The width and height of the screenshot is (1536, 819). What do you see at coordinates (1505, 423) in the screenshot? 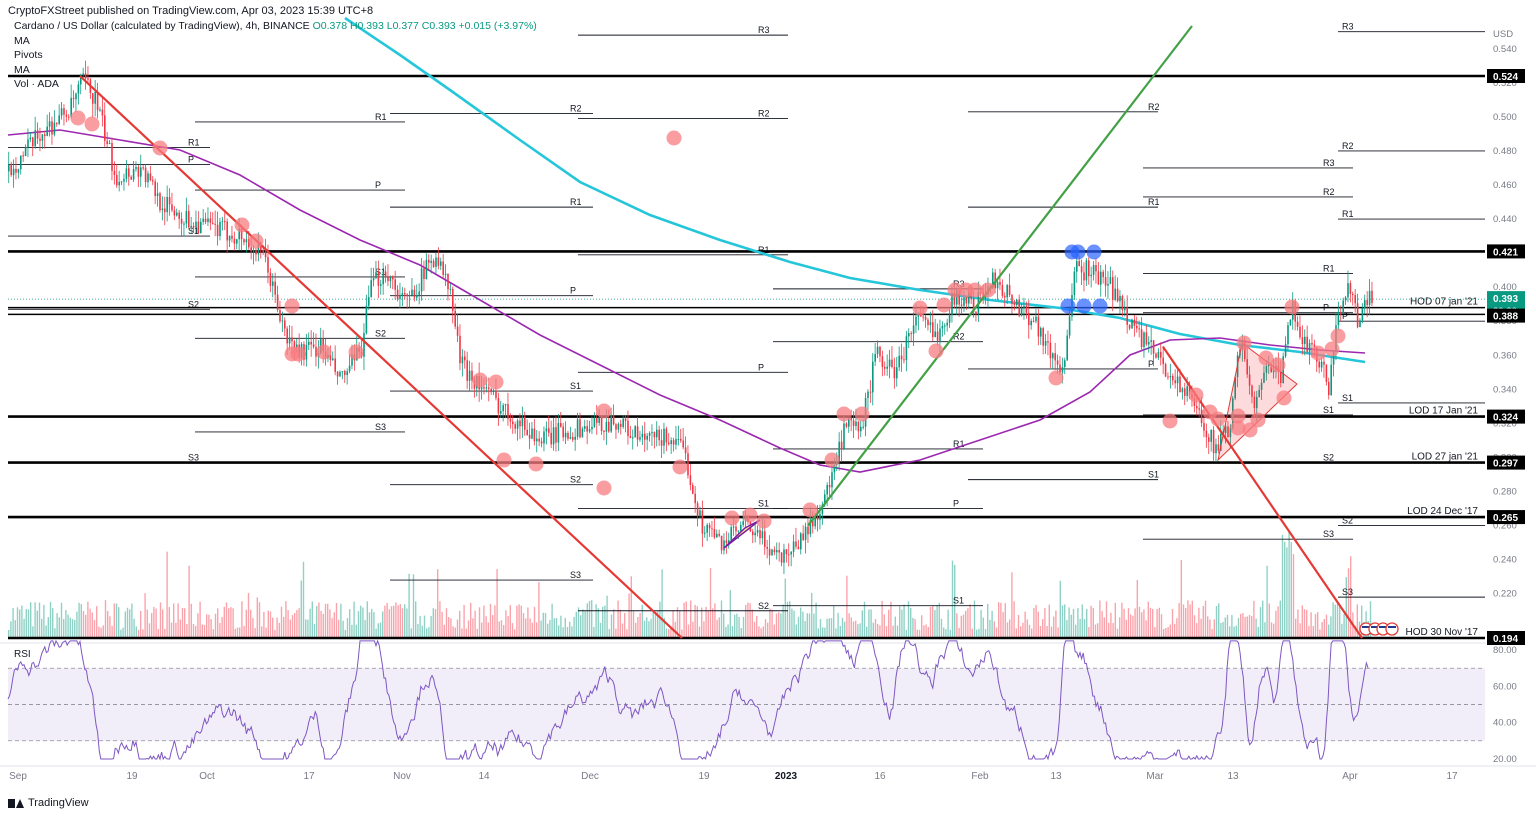
I see `price-tick-label: 0.320` at bounding box center [1505, 423].